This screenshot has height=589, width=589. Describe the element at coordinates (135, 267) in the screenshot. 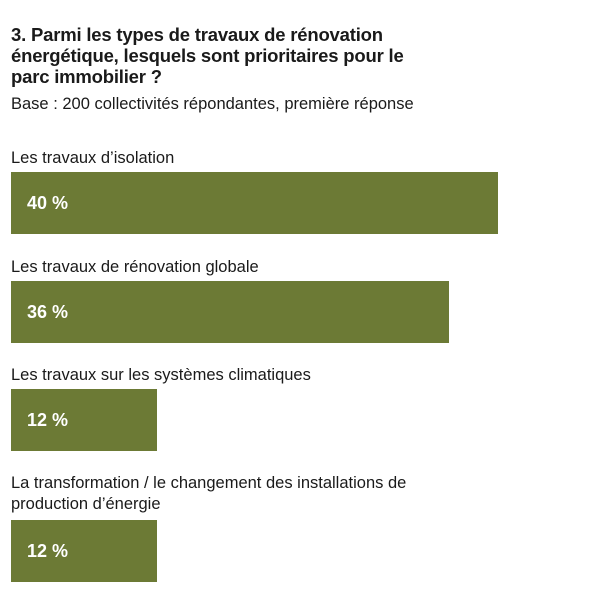

I see `category-label: Les travaux de rénovation globale` at that location.